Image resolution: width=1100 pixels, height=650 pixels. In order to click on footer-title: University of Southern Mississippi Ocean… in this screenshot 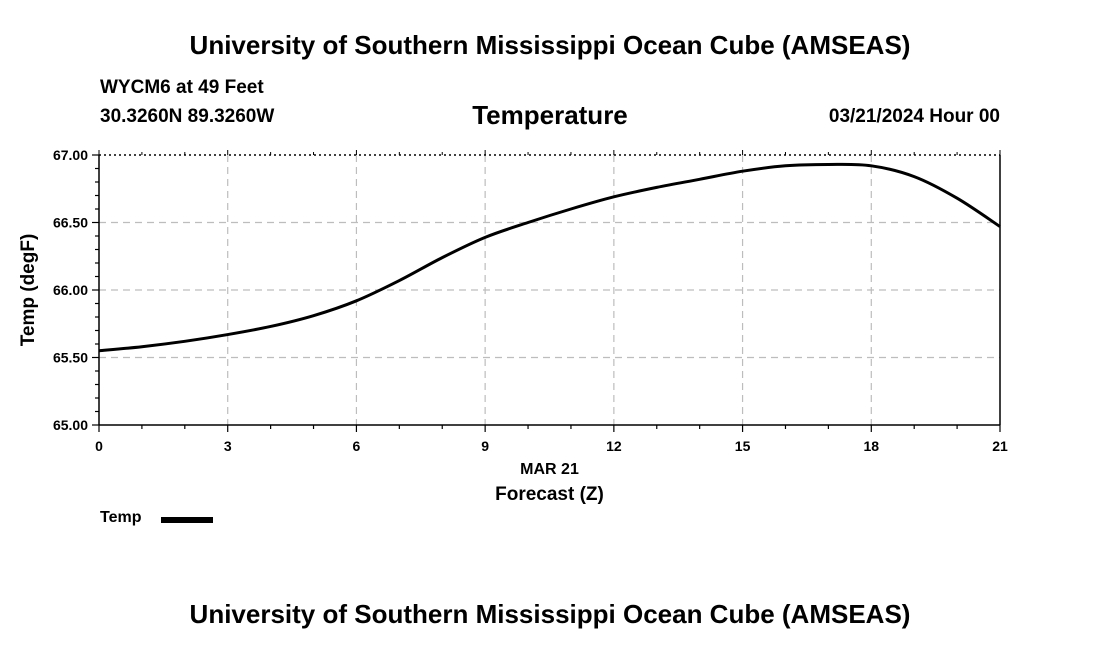, I will do `click(550, 614)`.